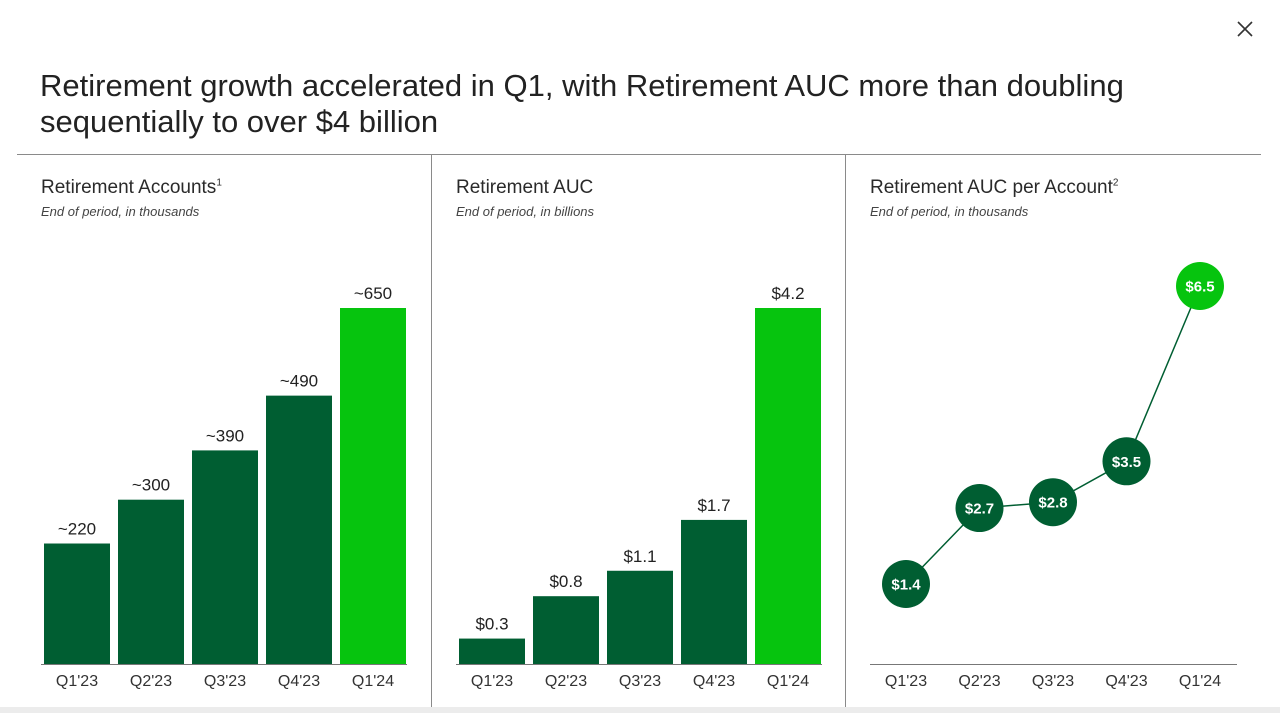 This screenshot has width=1280, height=713. Describe the element at coordinates (373, 293) in the screenshot. I see `accounts-data-label: ~650` at that location.